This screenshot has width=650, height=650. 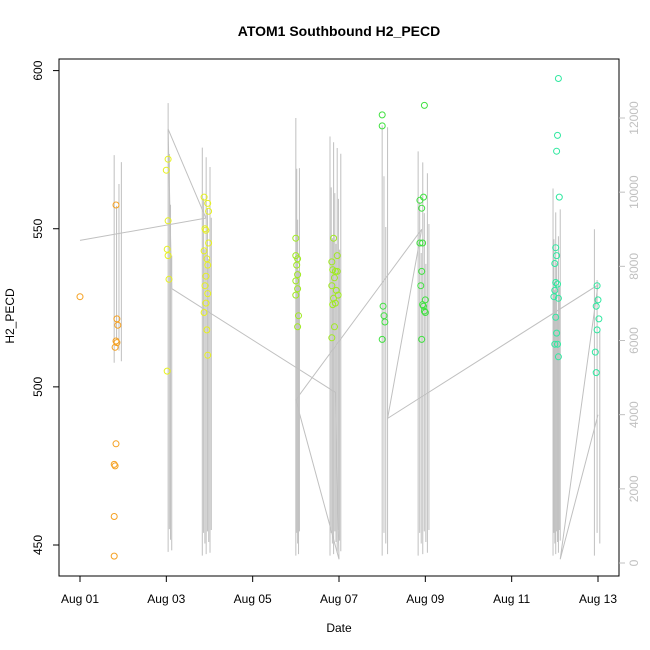 What do you see at coordinates (45, 307) in the screenshot?
I see `y-axis-left: 450 500 550 600` at bounding box center [45, 307].